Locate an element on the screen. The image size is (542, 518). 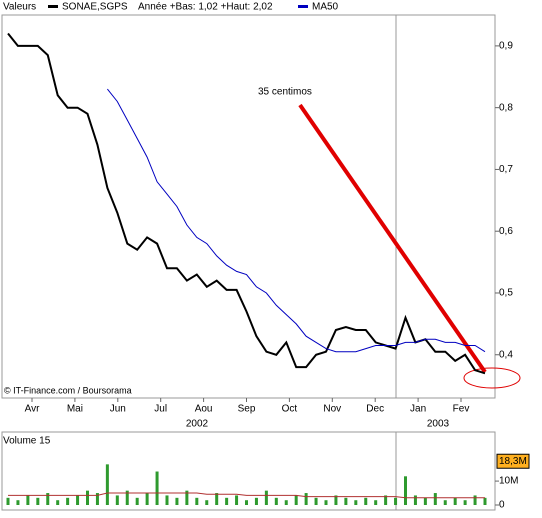
x-tick-label: Dec is located at coordinates (375, 409).